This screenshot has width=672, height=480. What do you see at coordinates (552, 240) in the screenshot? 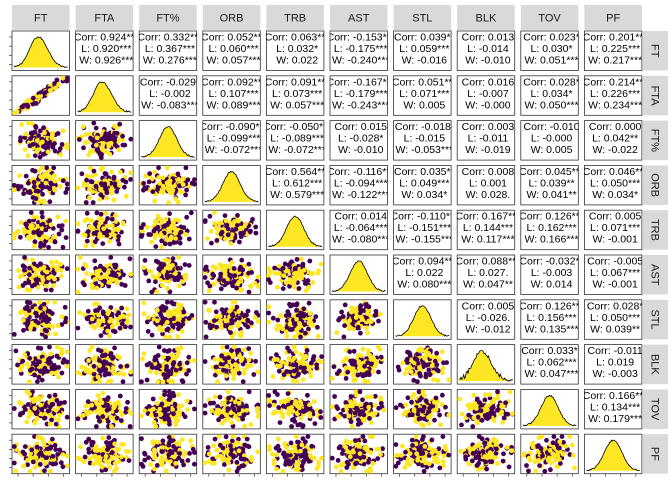
I see `corr-text: W: 0.166***` at bounding box center [552, 240].